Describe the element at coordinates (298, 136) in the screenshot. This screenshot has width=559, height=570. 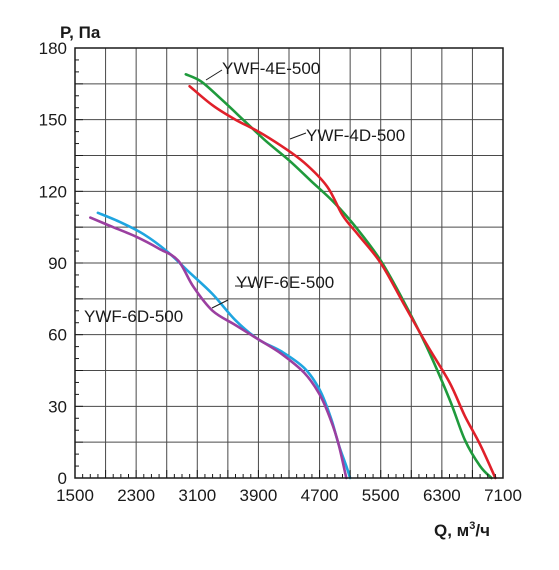
I see `leader-ywf-4d` at that location.